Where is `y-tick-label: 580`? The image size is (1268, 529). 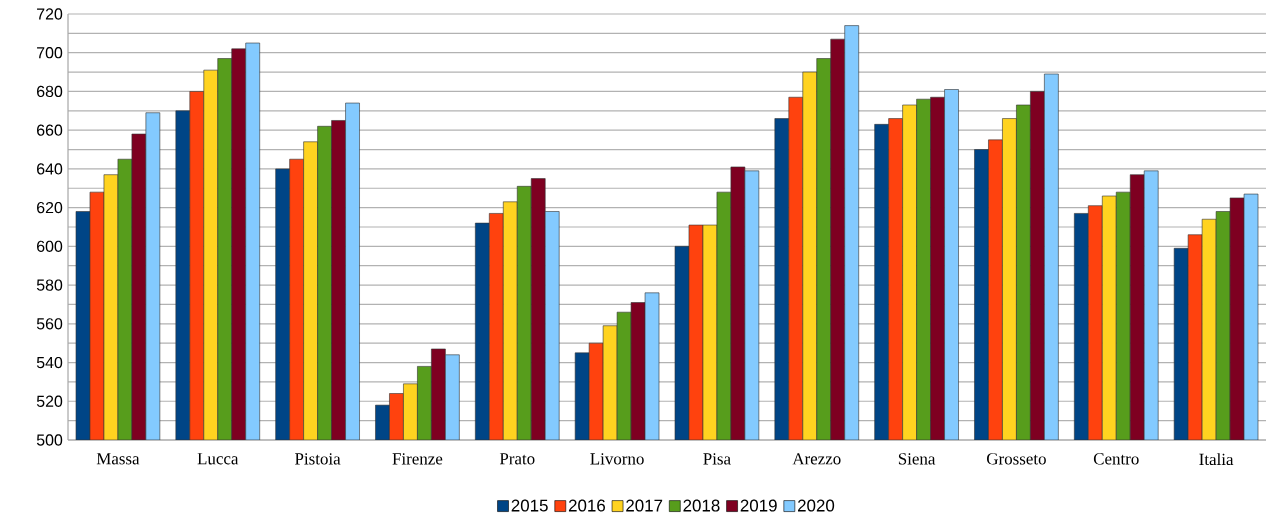
y-tick-label: 580 is located at coordinates (49, 285).